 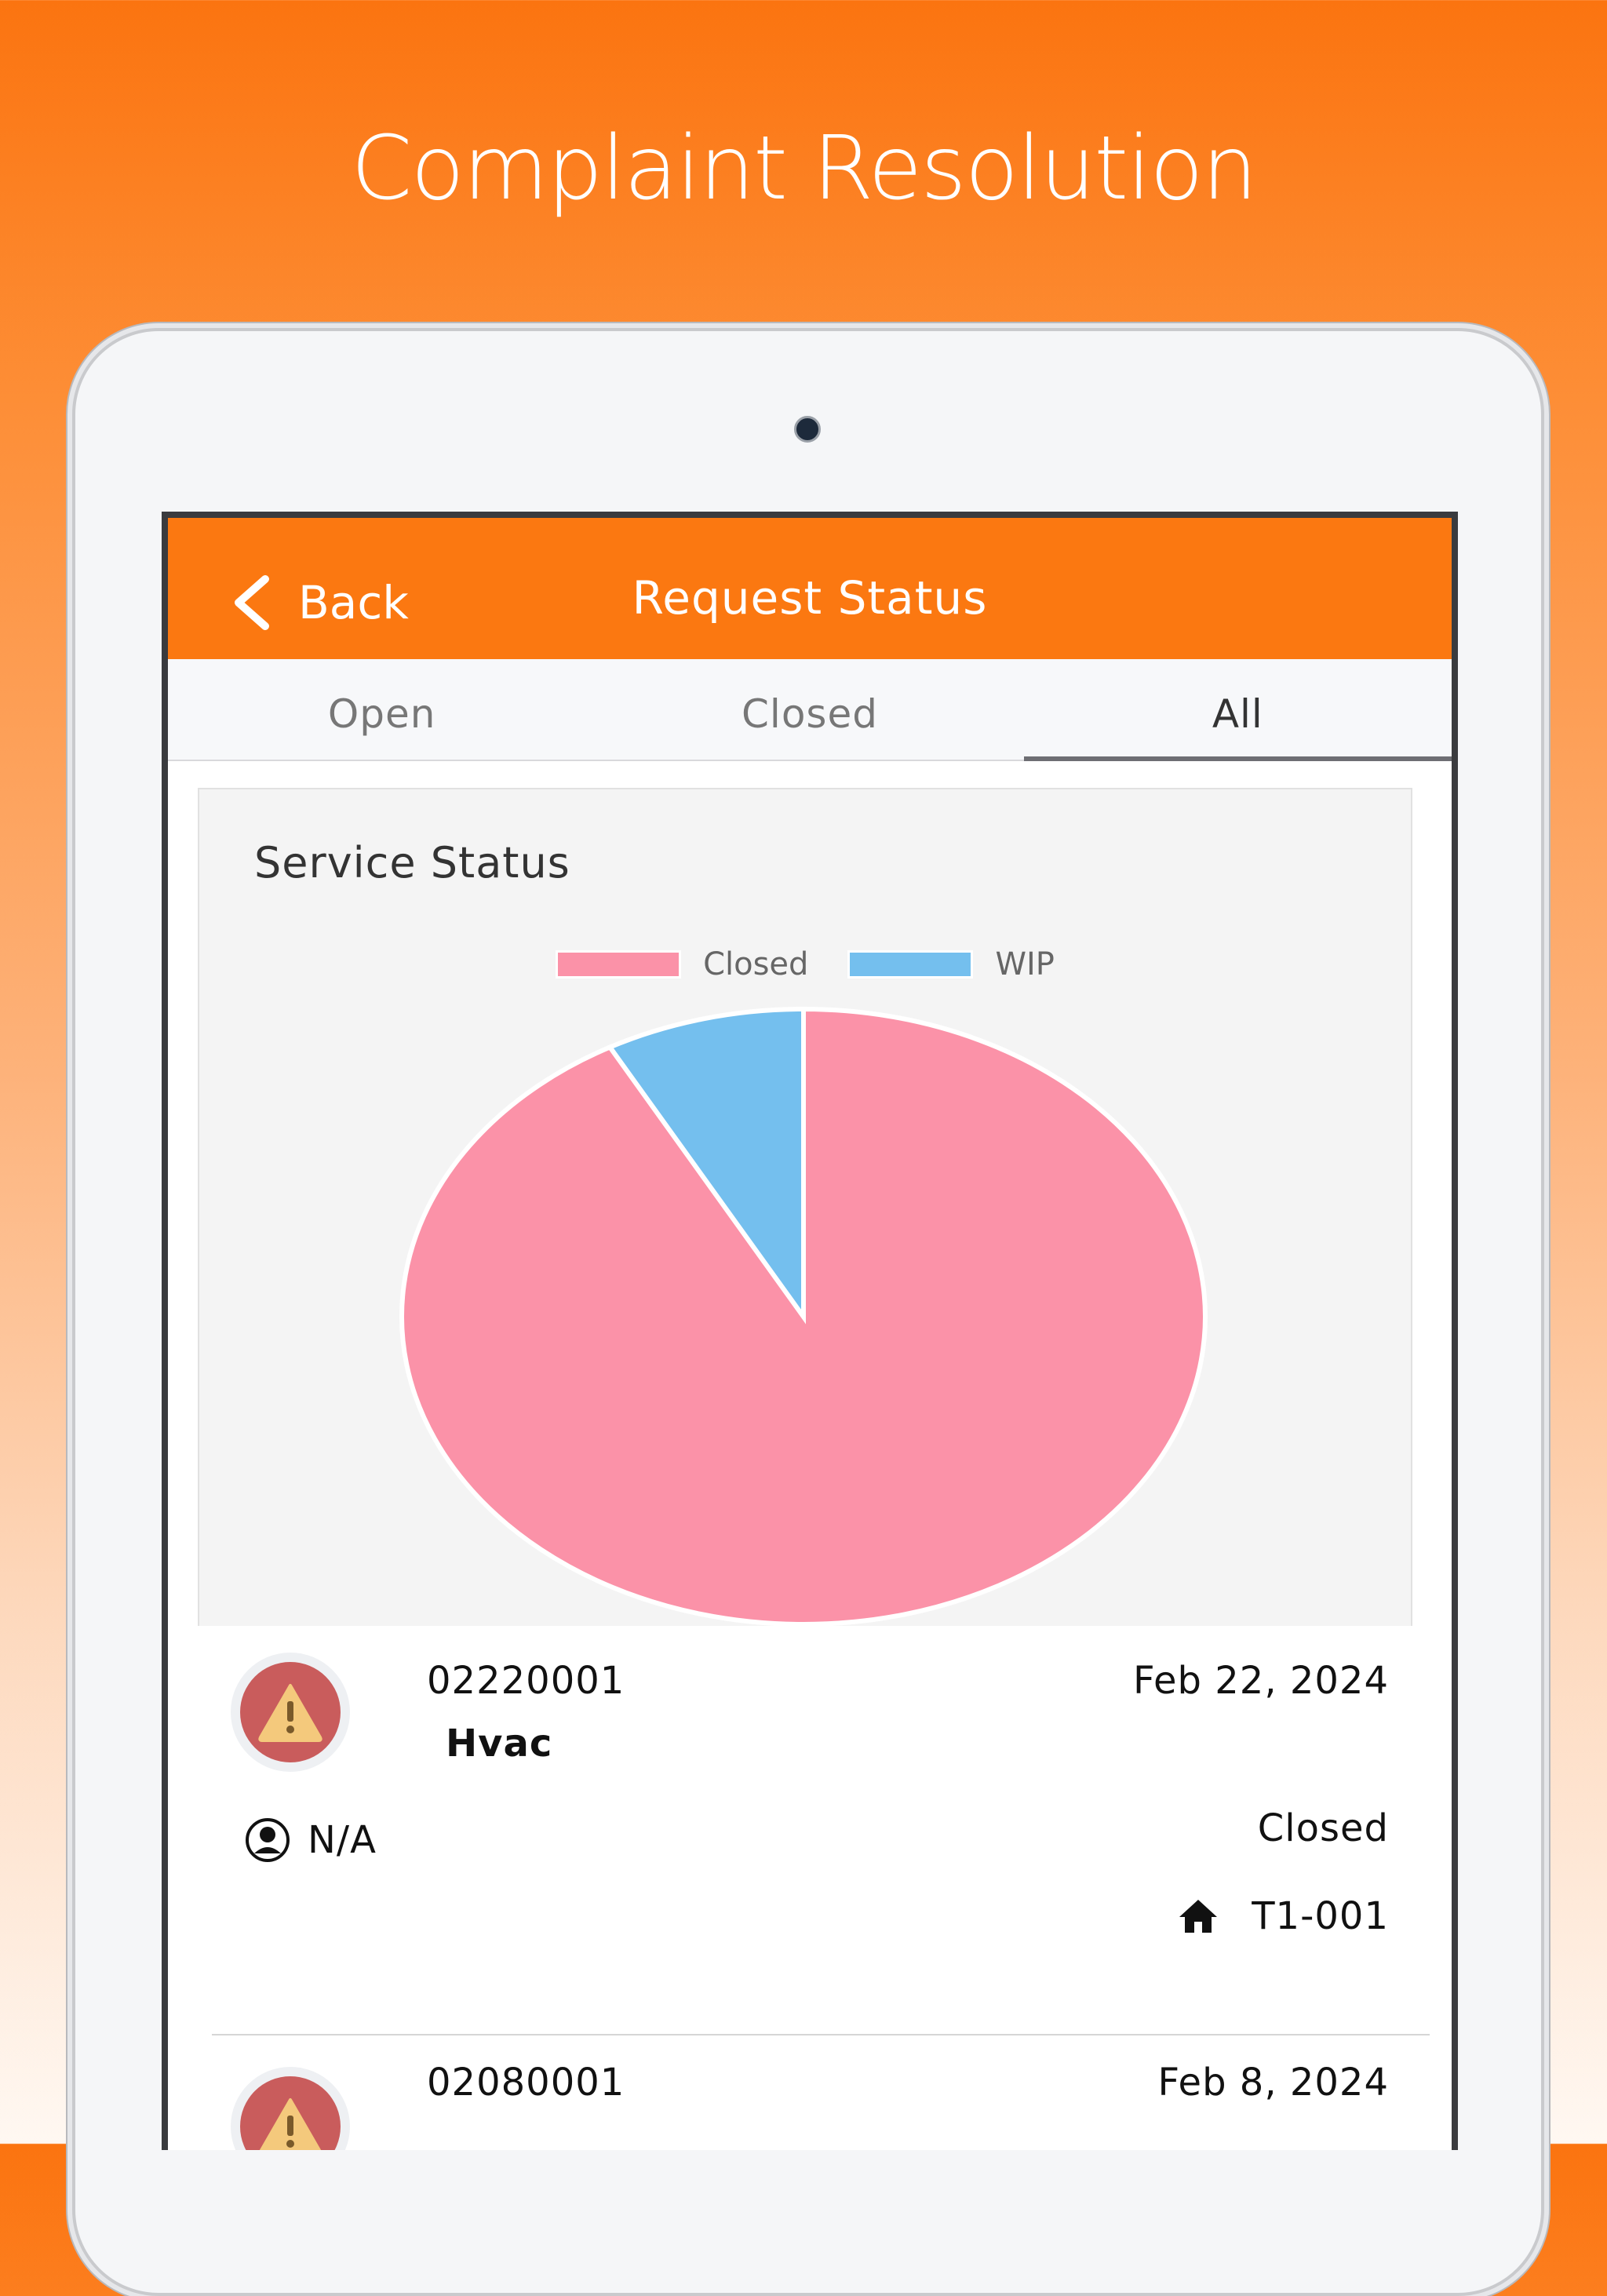 I want to click on chevron-left-icon, so click(x=252, y=602).